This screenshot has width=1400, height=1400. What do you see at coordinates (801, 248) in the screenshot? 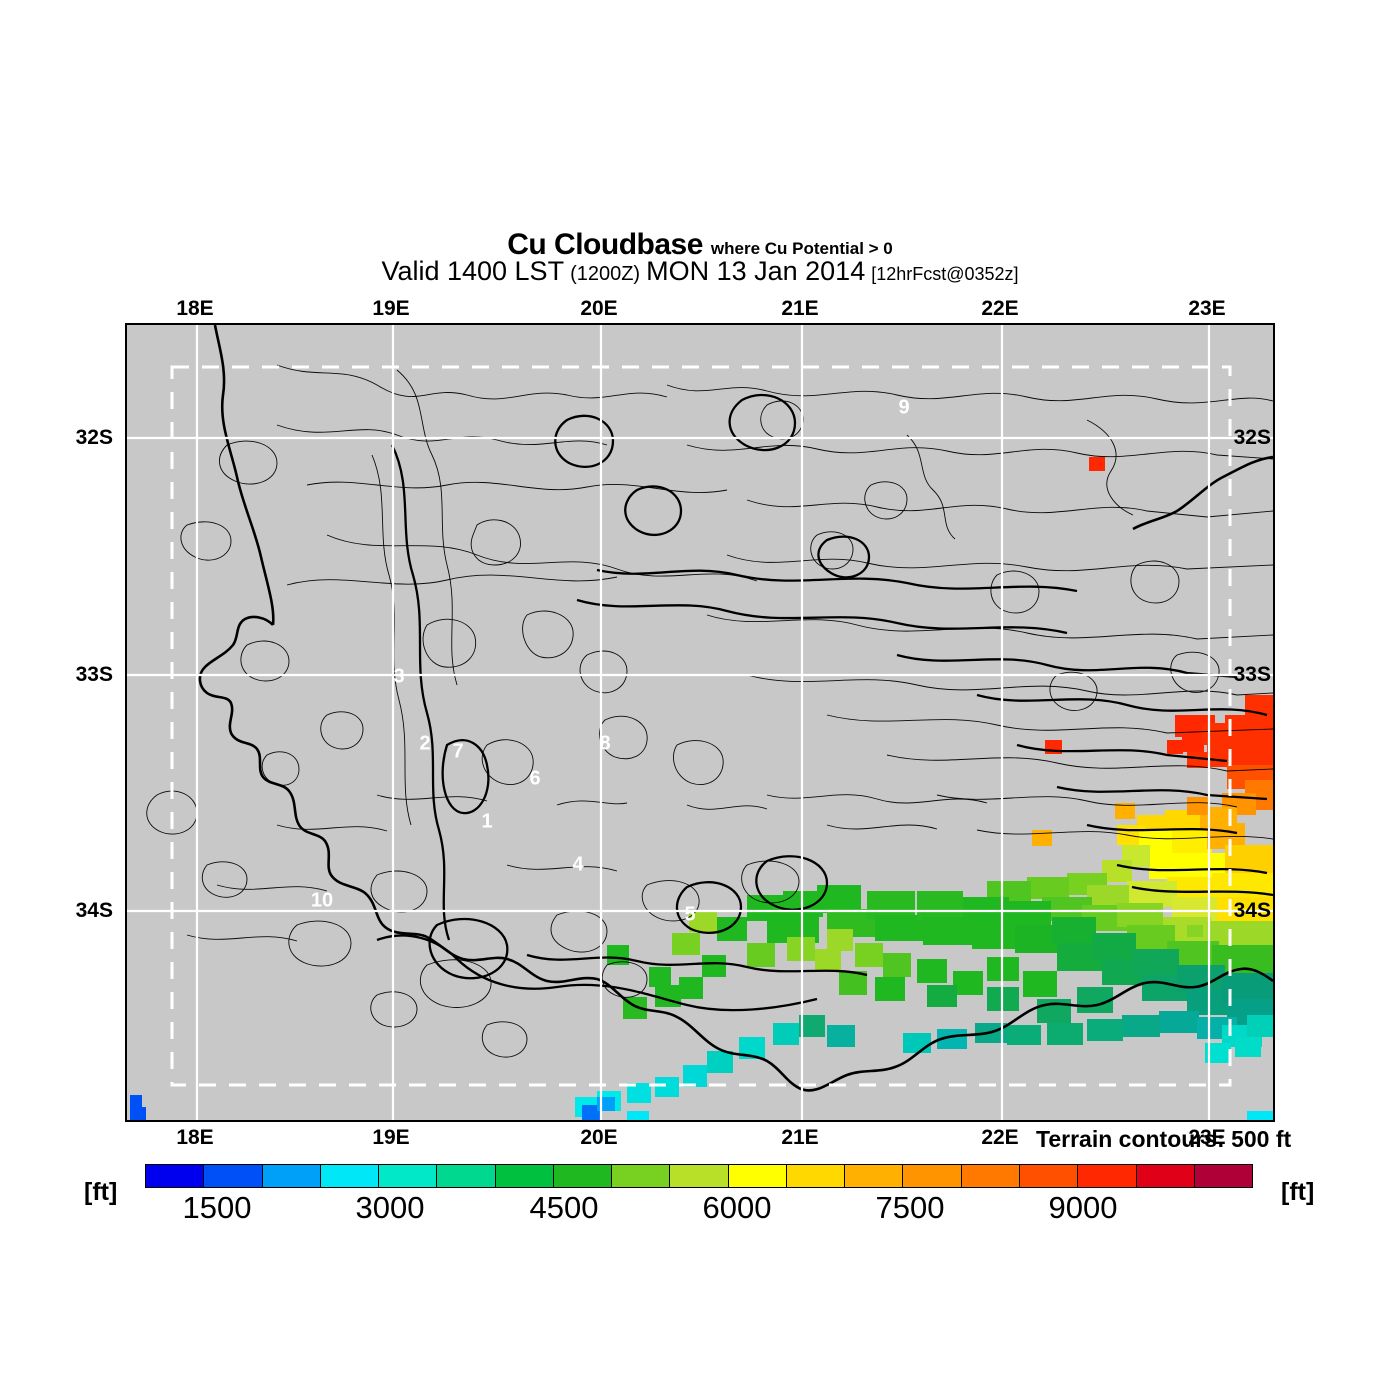
I see `title-condition: where Cu Potential > 0` at bounding box center [801, 248].